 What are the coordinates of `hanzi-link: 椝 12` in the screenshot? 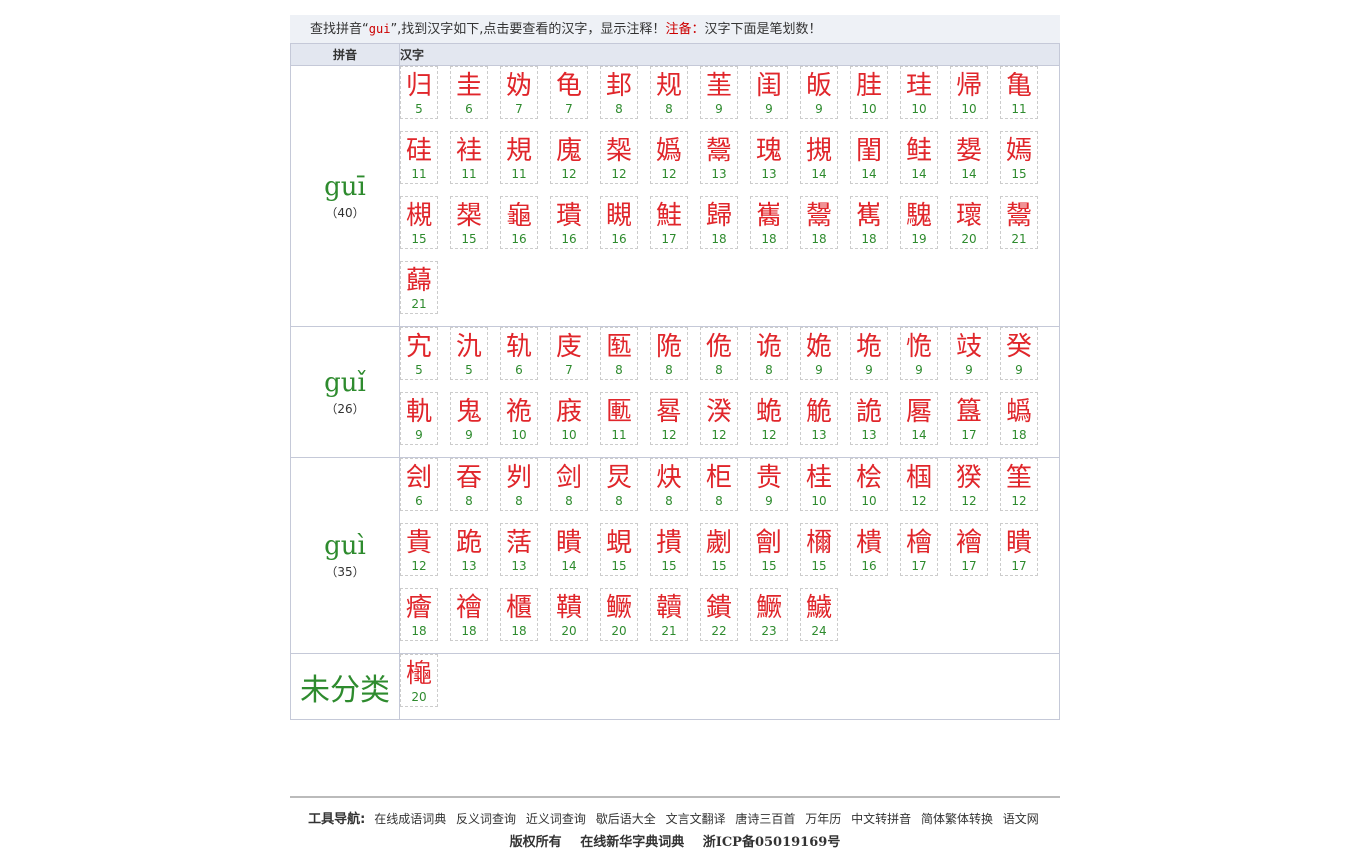 It's located at (619, 157).